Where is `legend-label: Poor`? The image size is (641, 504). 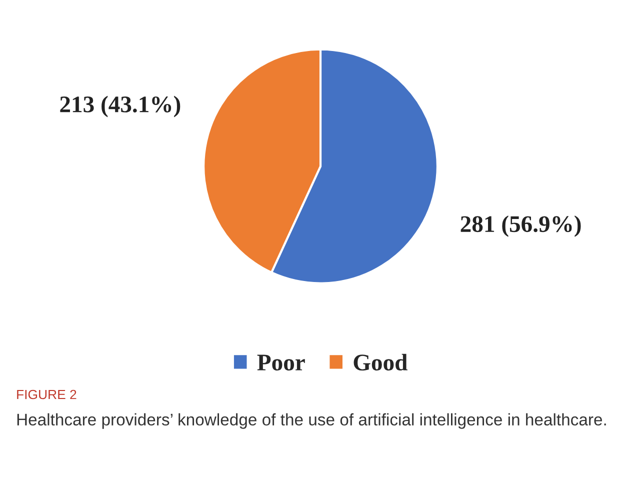 legend-label: Poor is located at coordinates (281, 362).